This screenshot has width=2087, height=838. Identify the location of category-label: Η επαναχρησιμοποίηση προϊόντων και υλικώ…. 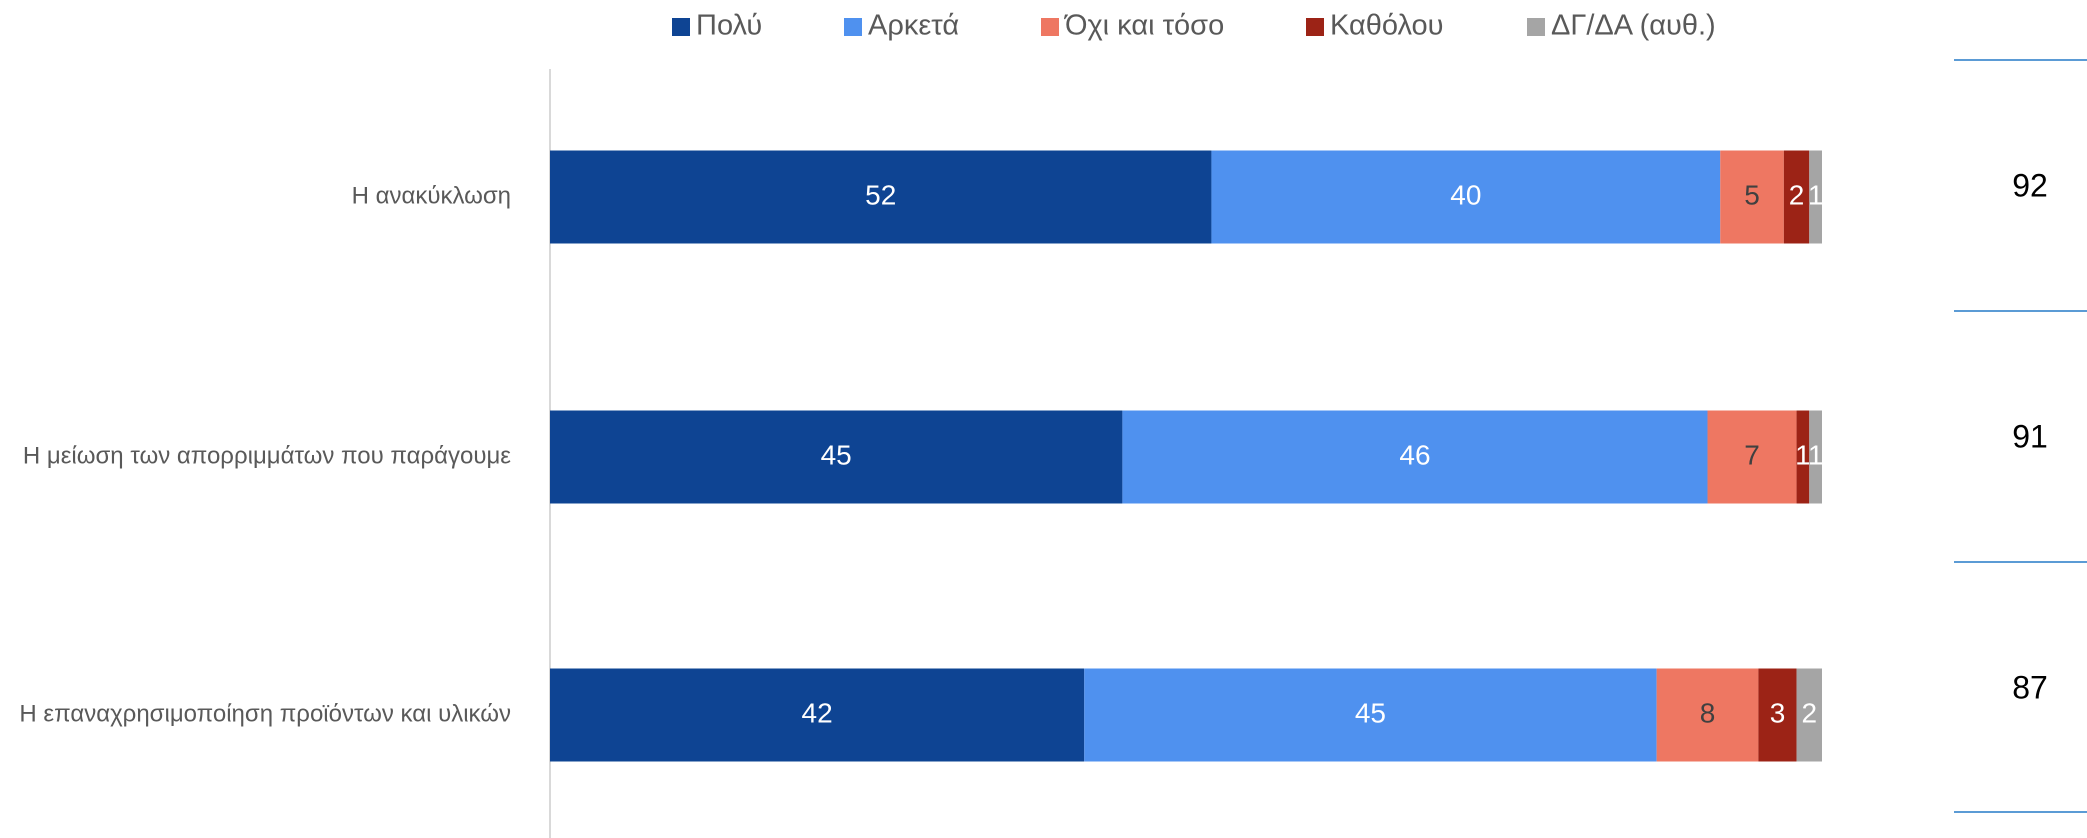
(265, 713).